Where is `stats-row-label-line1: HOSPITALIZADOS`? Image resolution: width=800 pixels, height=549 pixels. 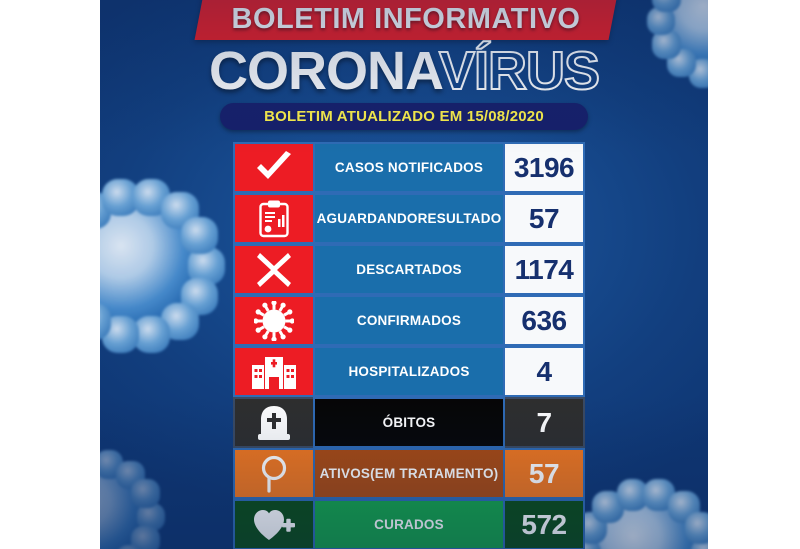 stats-row-label-line1: HOSPITALIZADOS is located at coordinates (409, 371).